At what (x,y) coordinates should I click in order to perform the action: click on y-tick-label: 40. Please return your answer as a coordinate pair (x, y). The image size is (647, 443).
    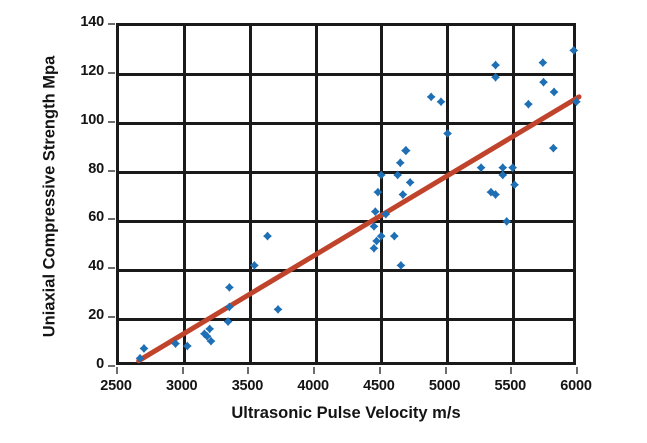
    Looking at the image, I should click on (96, 266).